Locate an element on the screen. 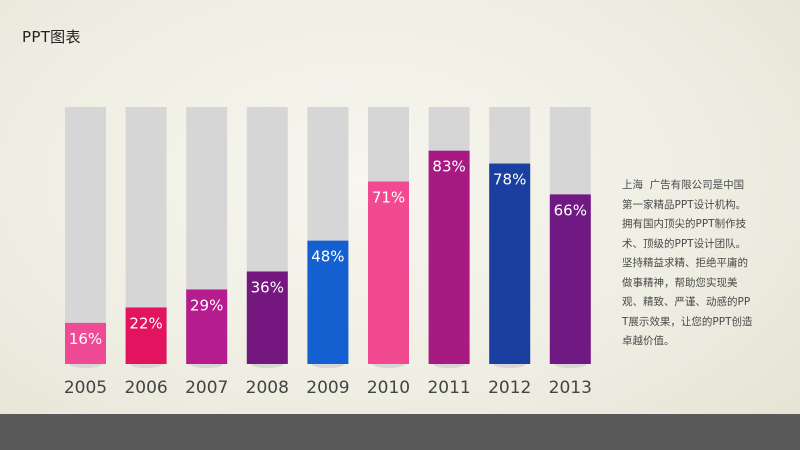  x-tick-label: 2010 is located at coordinates (388, 388).